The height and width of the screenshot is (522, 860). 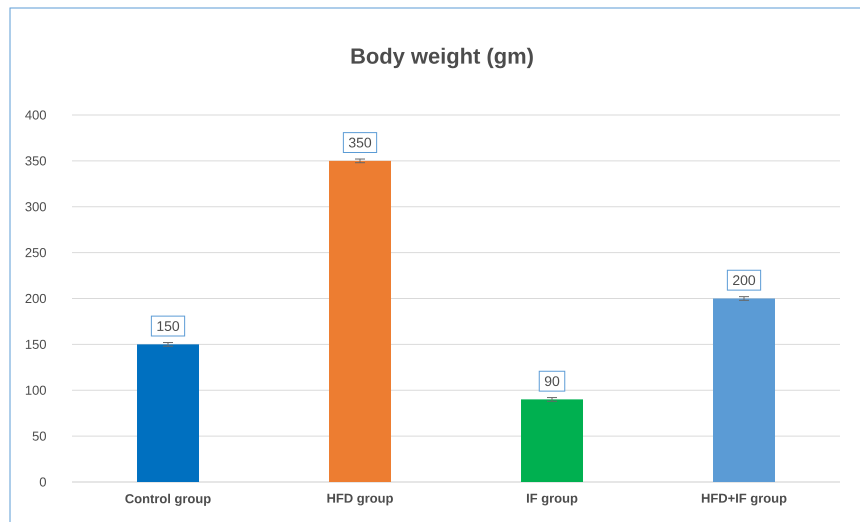 What do you see at coordinates (744, 280) in the screenshot?
I see `data-label: 200` at bounding box center [744, 280].